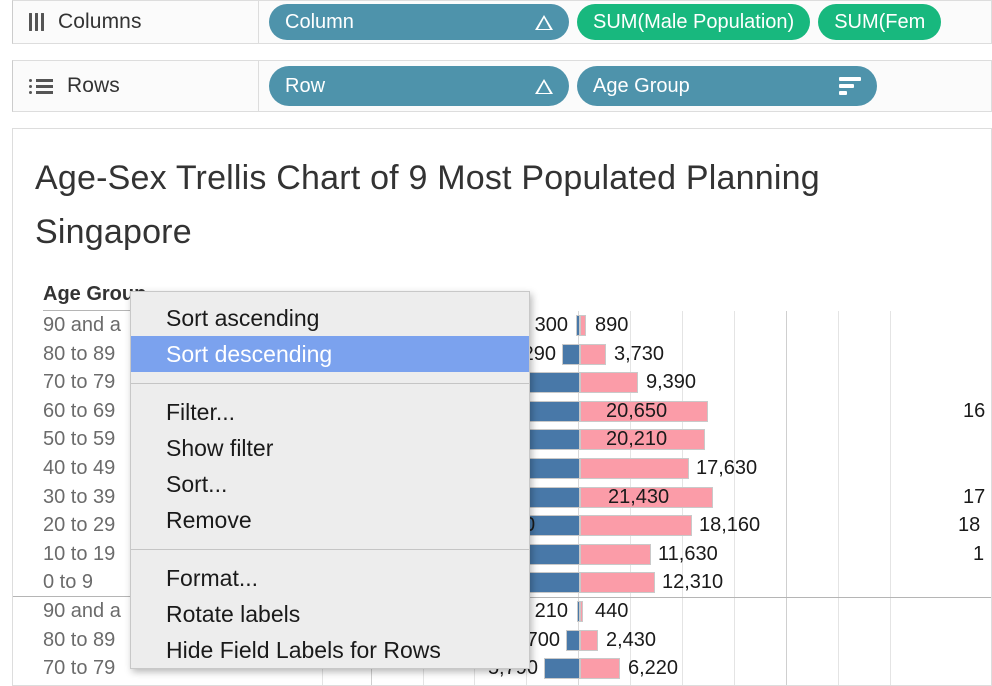 The width and height of the screenshot is (992, 686). Describe the element at coordinates (136, 86) in the screenshot. I see `rows-shelf-label: Rows` at that location.